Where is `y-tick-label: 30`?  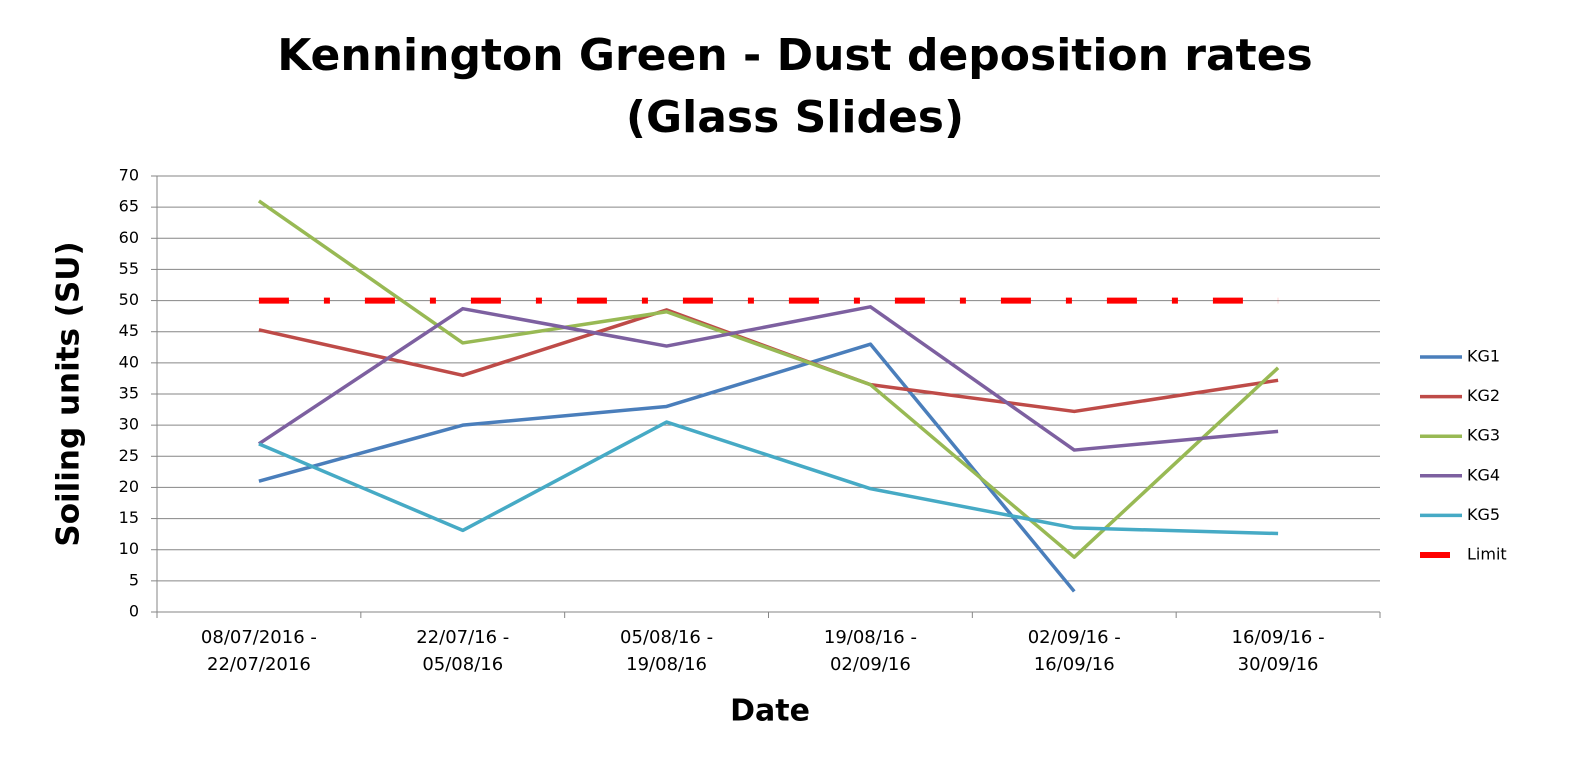 y-tick-label: 30 is located at coordinates (129, 424).